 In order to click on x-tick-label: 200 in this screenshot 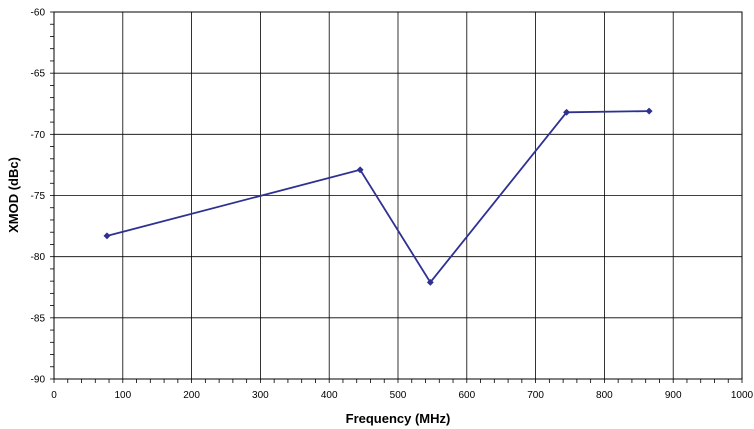, I will do `click(191, 395)`.